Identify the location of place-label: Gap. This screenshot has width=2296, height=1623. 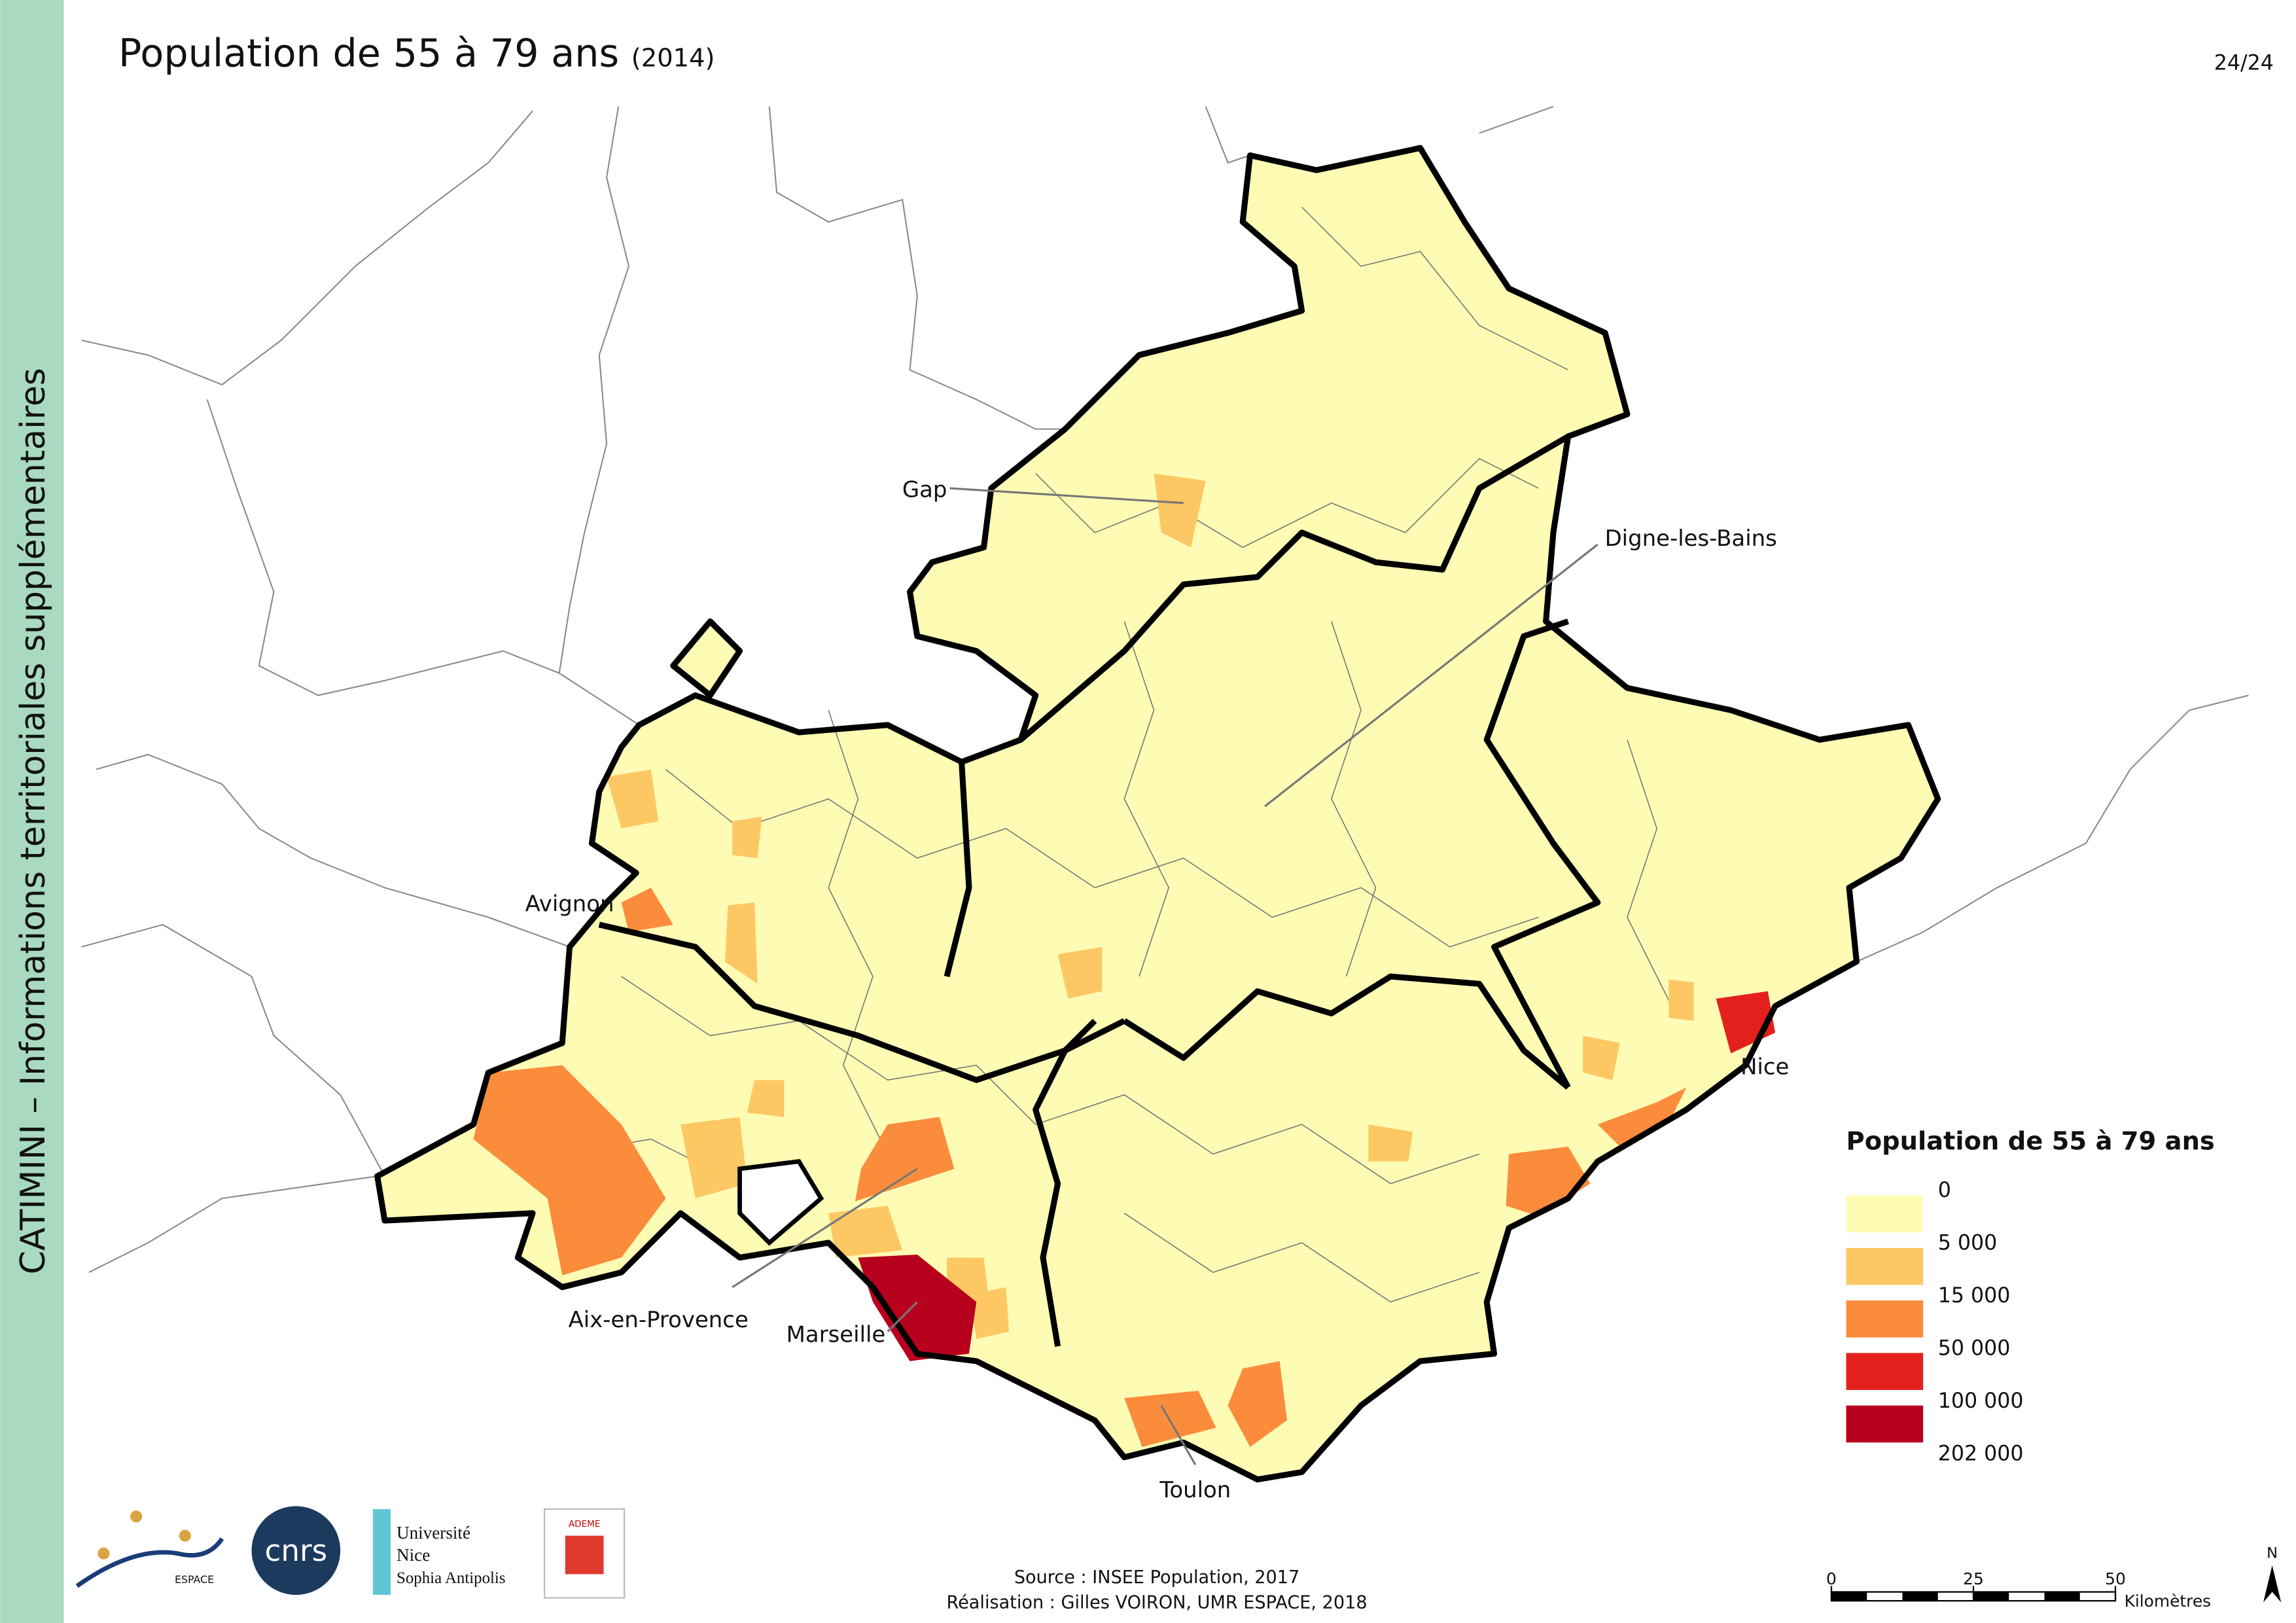
(925, 490).